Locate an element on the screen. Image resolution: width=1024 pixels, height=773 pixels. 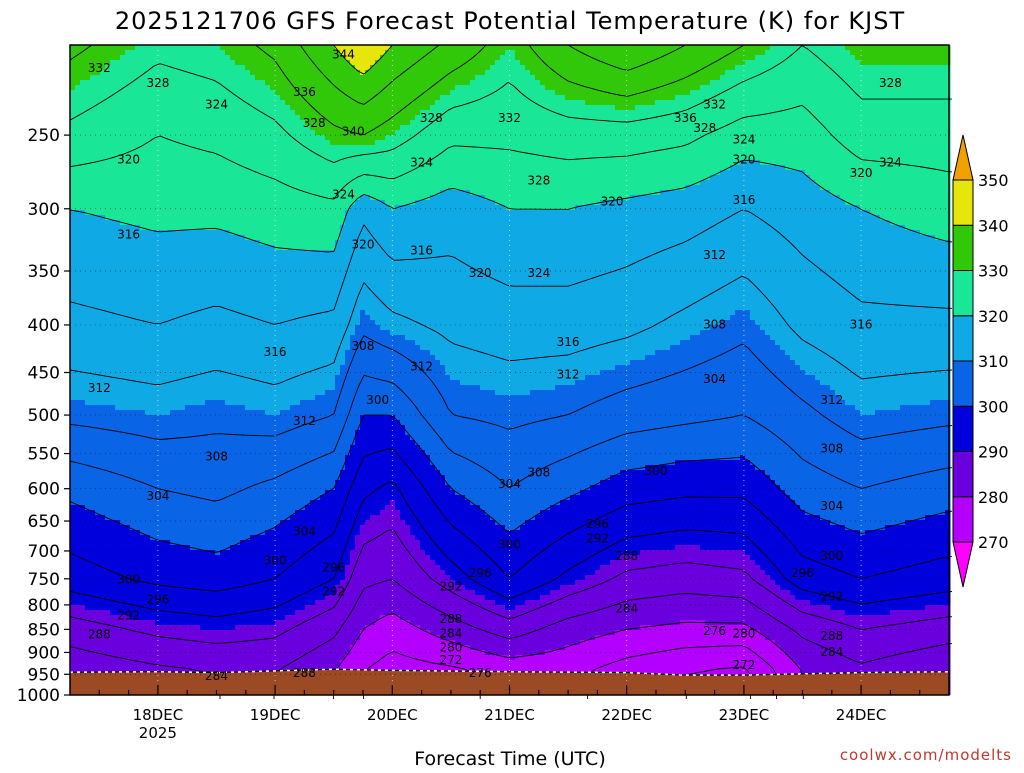
colorbar-band is located at coordinates (963, 428).